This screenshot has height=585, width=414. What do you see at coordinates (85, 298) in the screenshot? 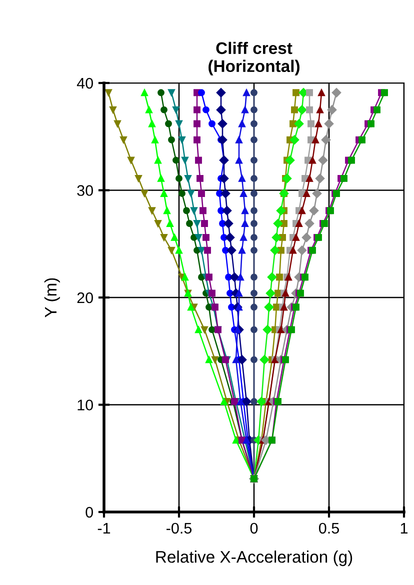
I see `y-tick-label: 20` at bounding box center [85, 298].